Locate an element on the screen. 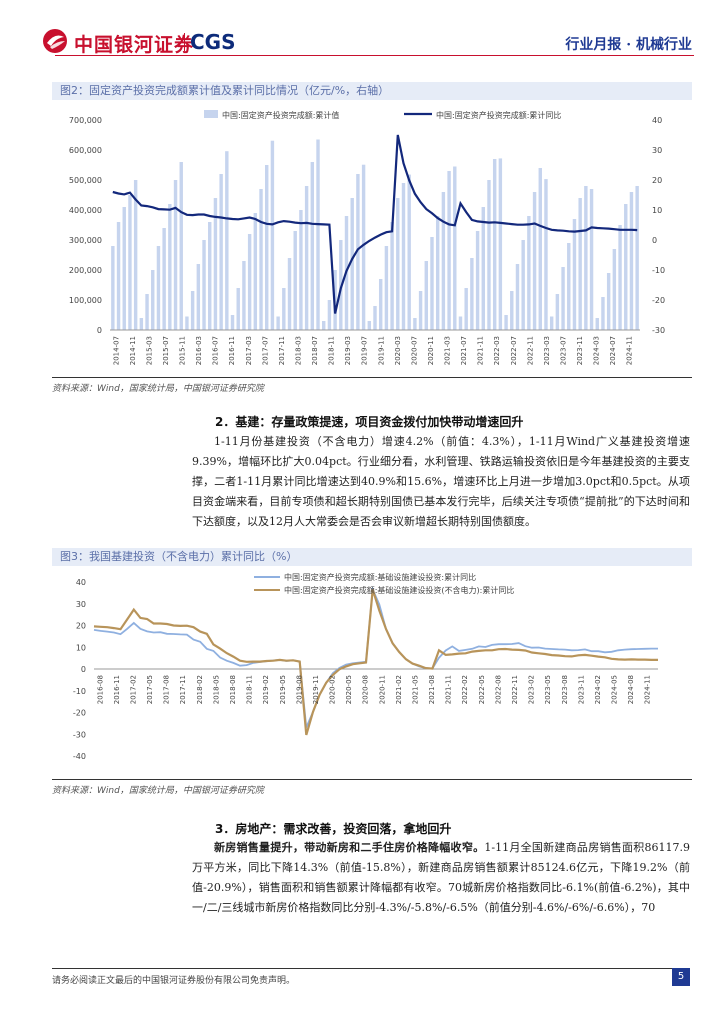 The image size is (724, 1024). figure3-bottom-rule is located at coordinates (372, 779).